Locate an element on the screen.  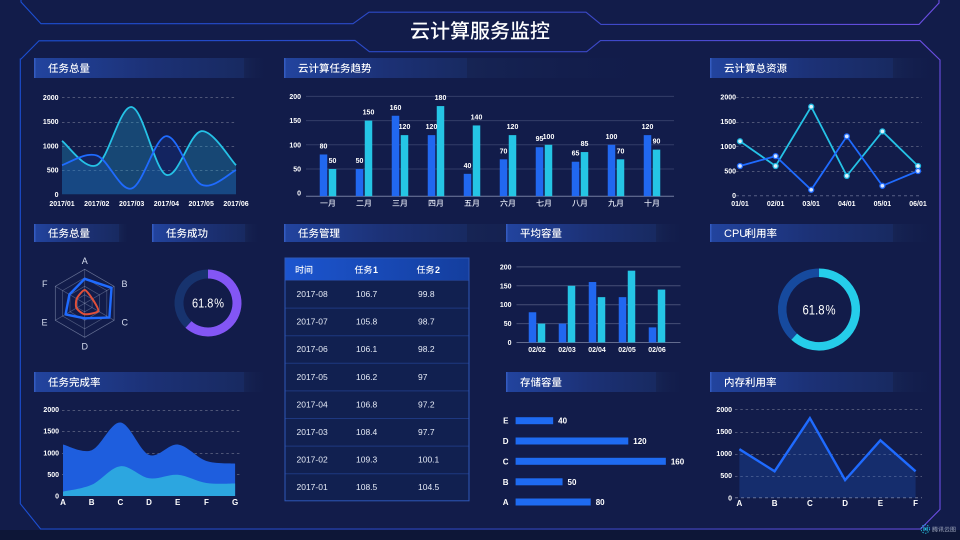
svg-text: 109.3 is located at coordinates (367, 460).